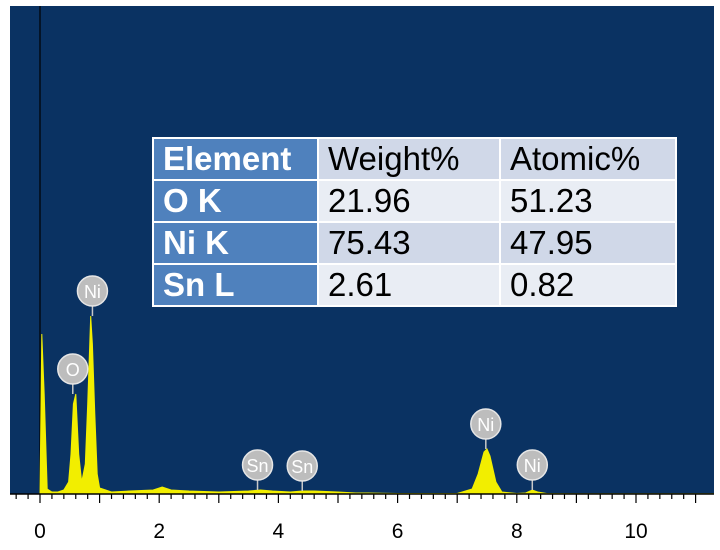  What do you see at coordinates (409, 285) in the screenshot?
I see `row-weight: 2.61` at bounding box center [409, 285].